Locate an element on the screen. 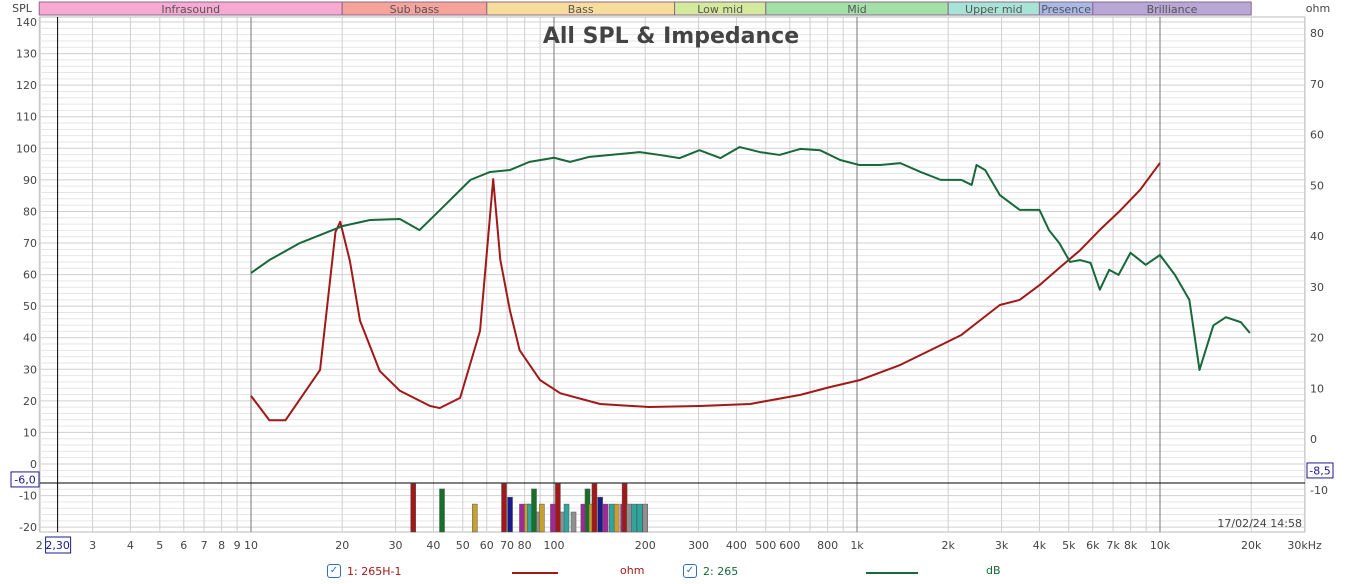  series-1-checkbox: ✓ is located at coordinates (334, 571).